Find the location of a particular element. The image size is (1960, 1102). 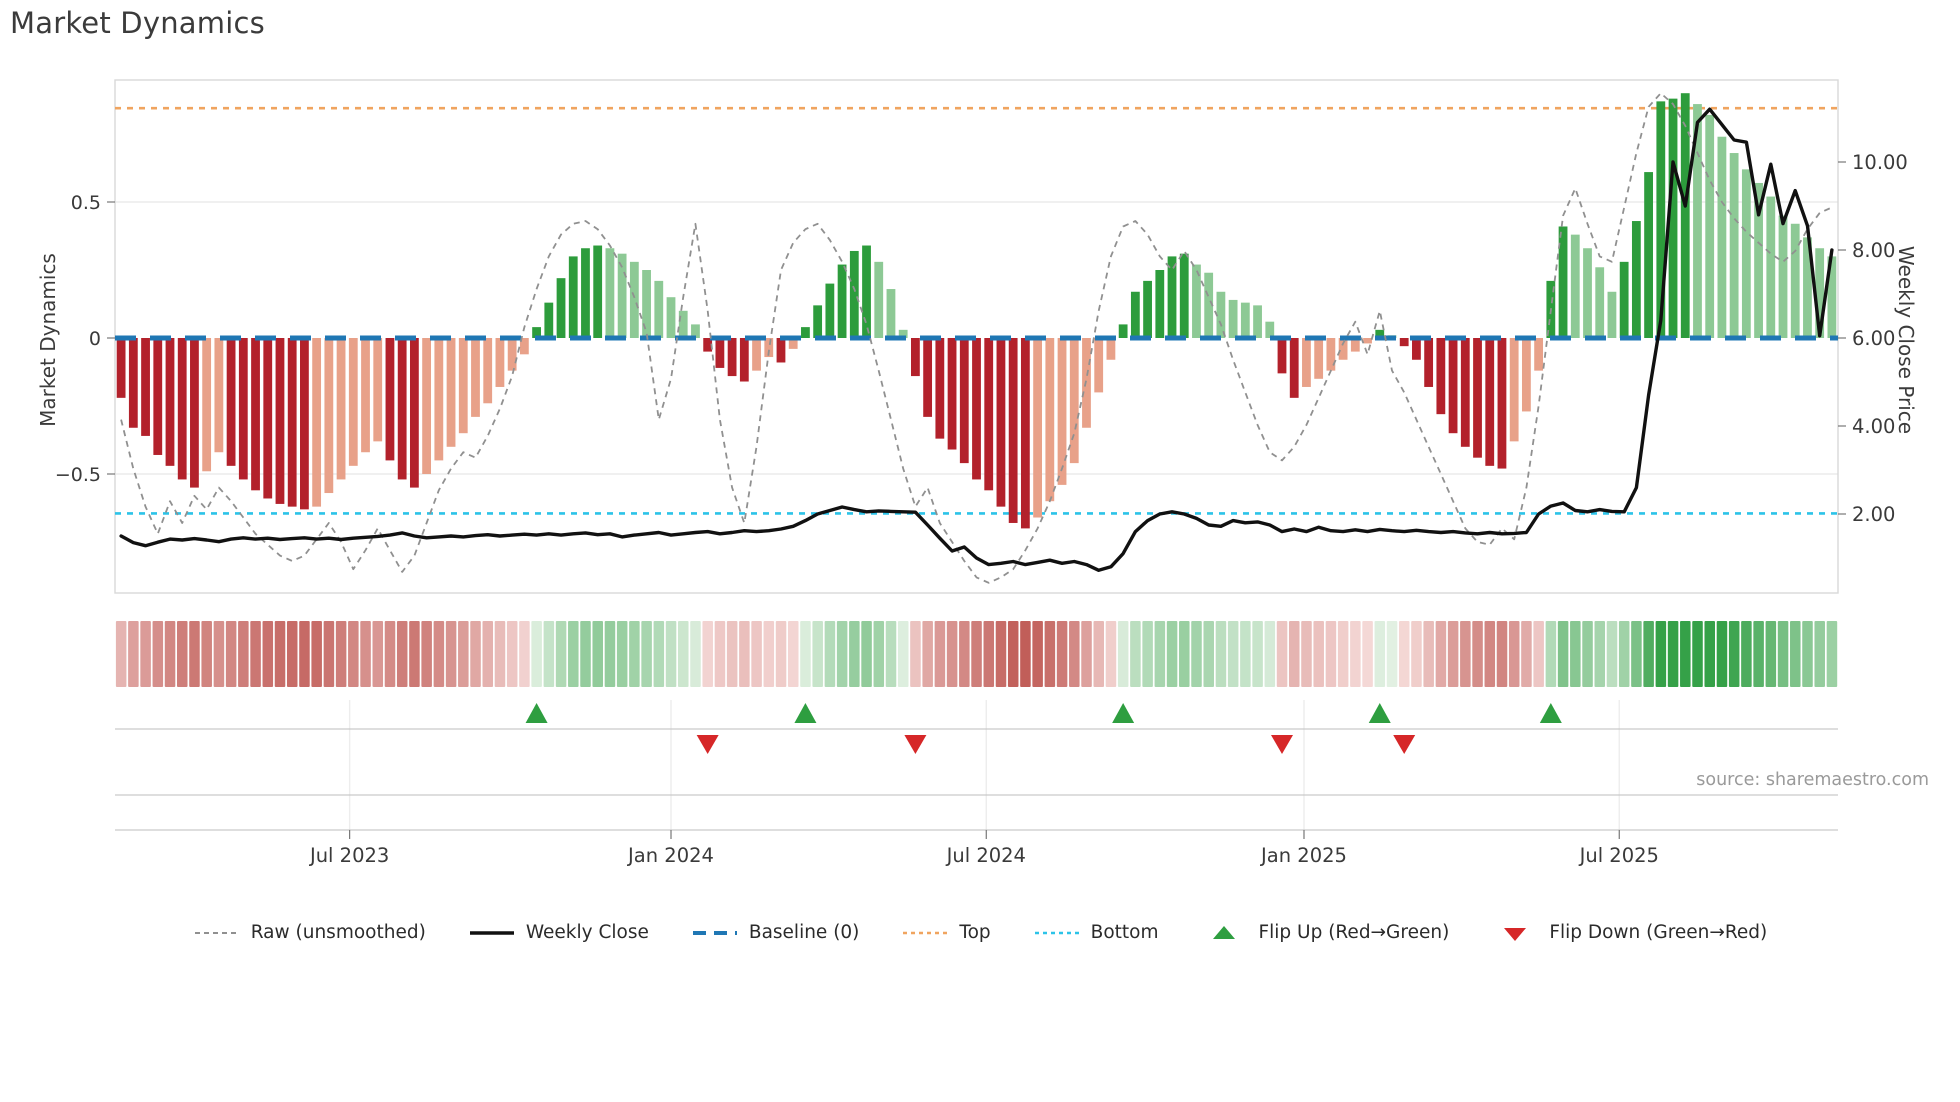

legend-label-bottom: Bottom is located at coordinates (1124, 932).